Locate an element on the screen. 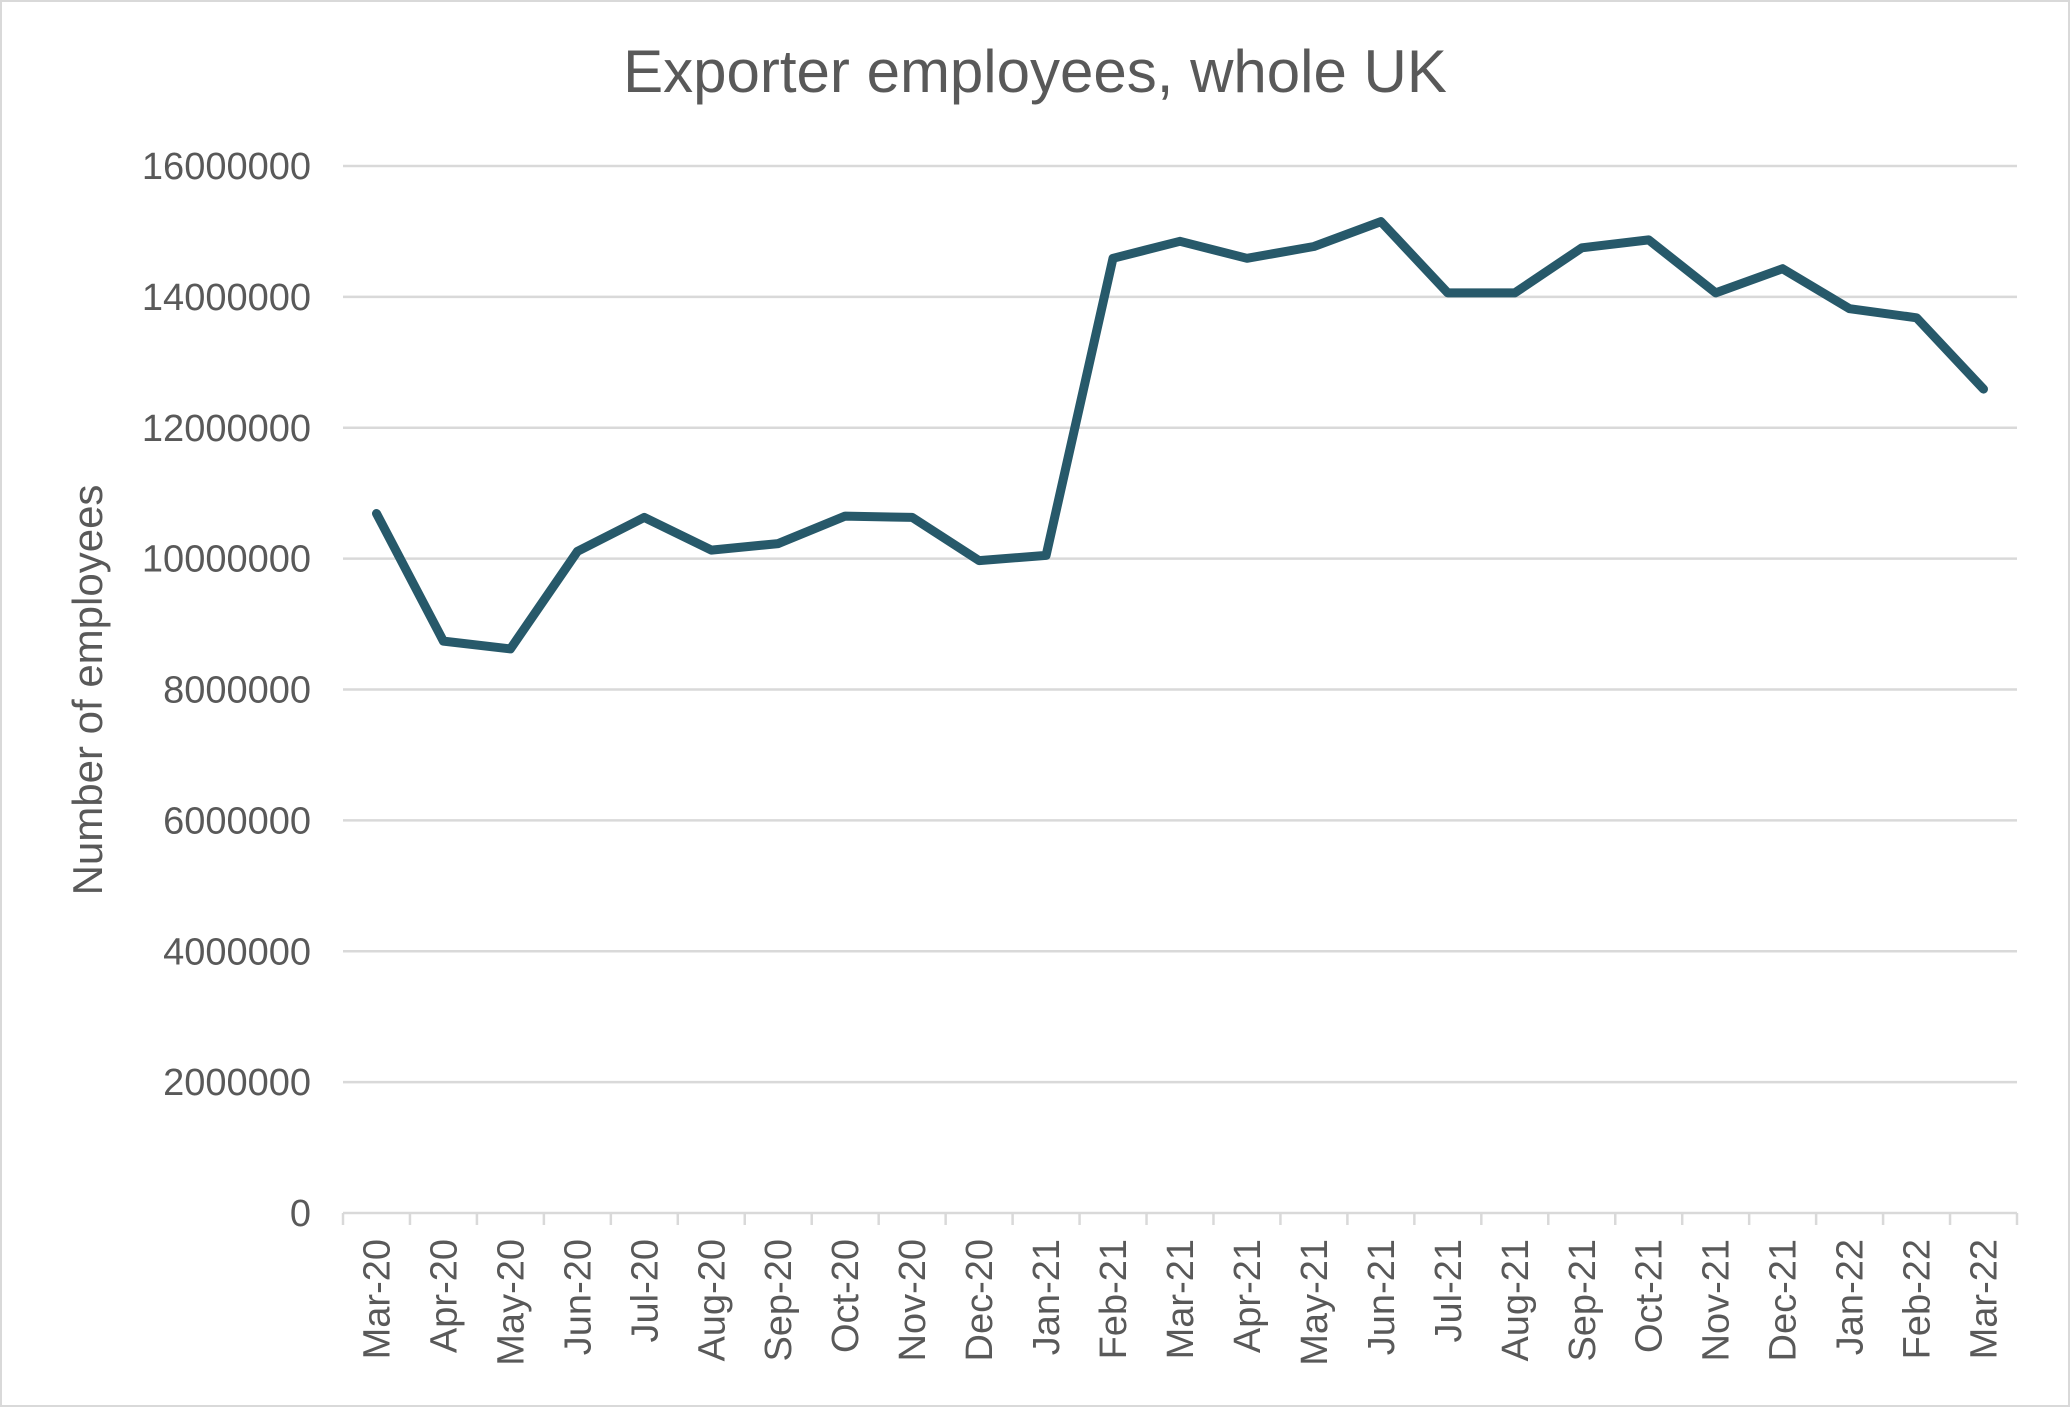  x-tick-label: Jul-20 is located at coordinates (645, 1291).